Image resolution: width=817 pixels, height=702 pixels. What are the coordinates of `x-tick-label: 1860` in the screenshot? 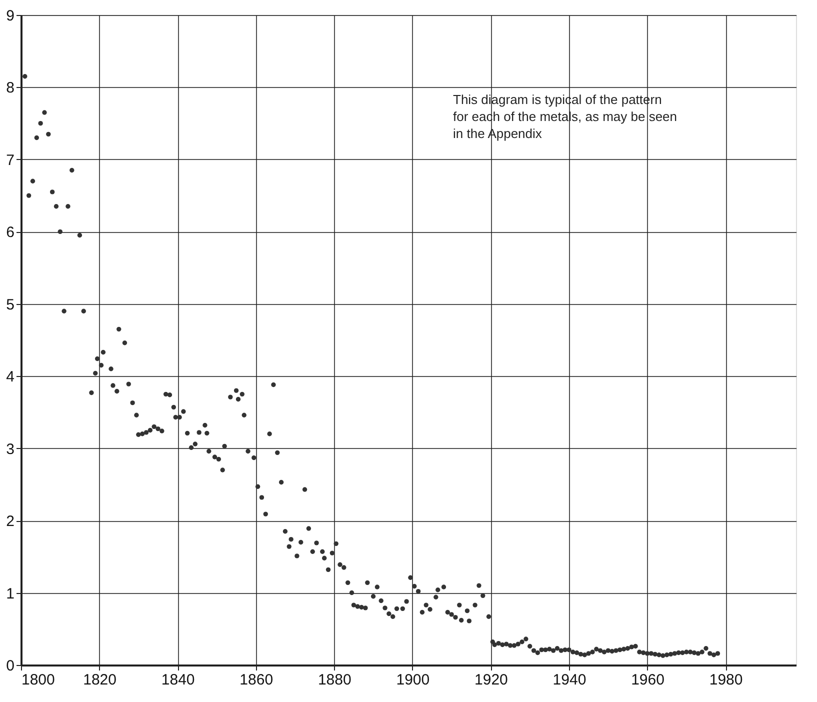 It's located at (257, 680).